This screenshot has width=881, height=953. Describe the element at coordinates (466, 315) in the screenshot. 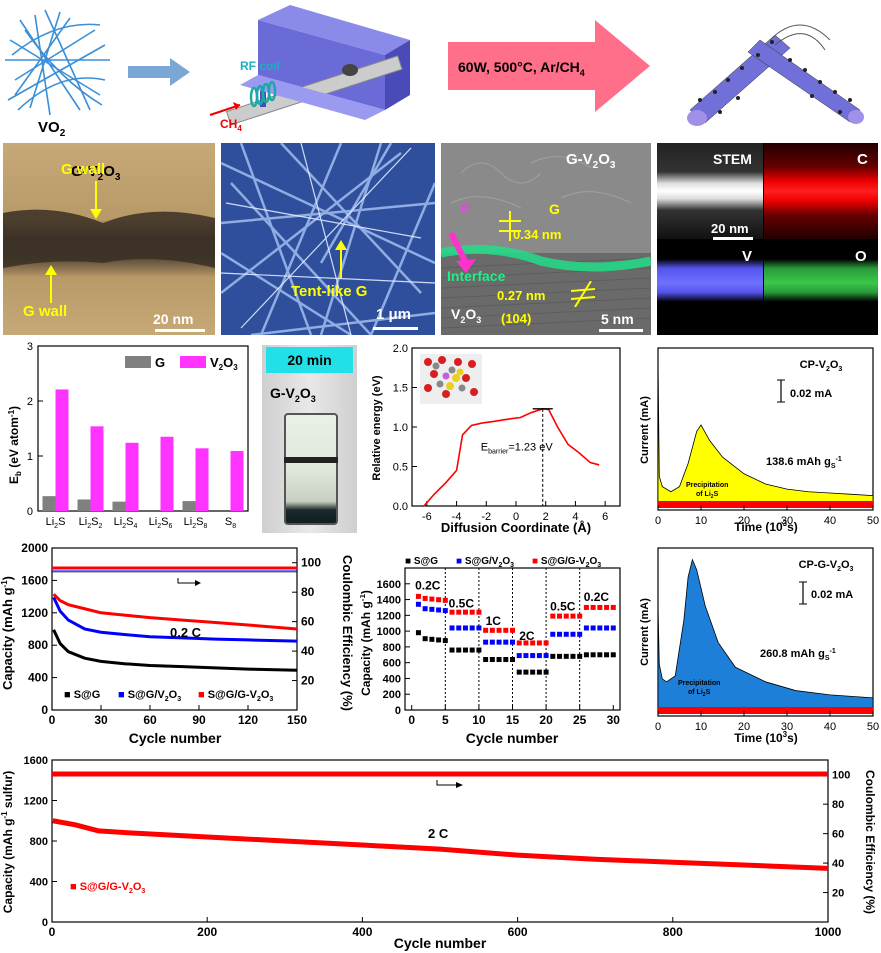

I see `hrtem-v2o3-label: V2O3` at that location.